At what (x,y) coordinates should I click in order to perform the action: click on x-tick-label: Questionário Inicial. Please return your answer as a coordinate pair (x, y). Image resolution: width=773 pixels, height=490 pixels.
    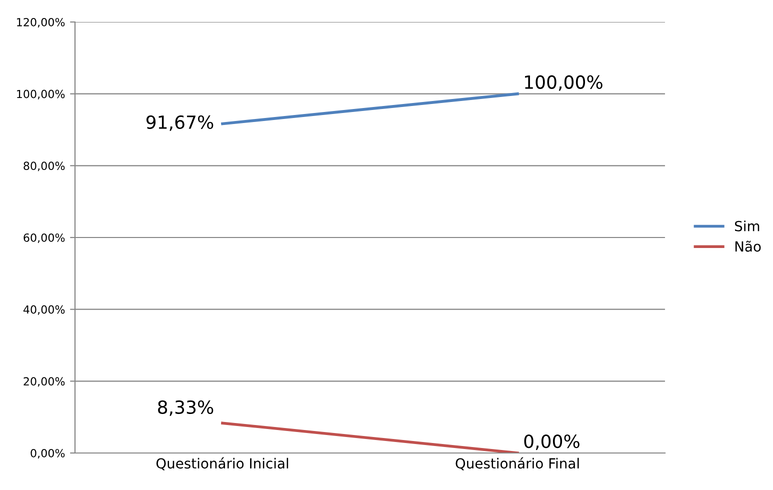
    Looking at the image, I should click on (222, 463).